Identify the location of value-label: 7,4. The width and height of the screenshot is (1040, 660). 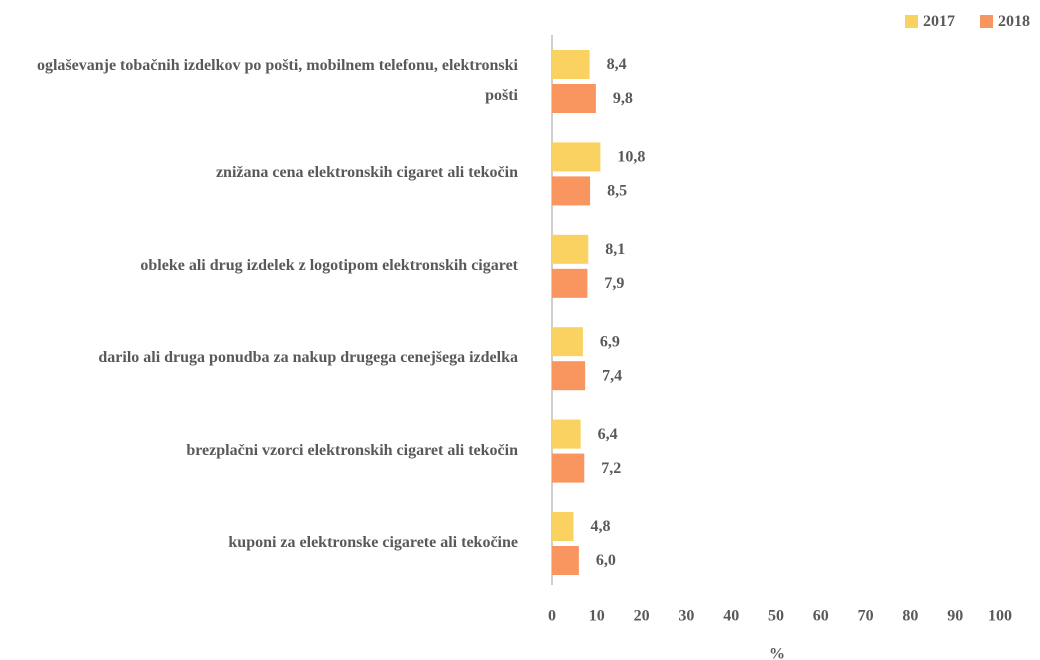
(612, 375).